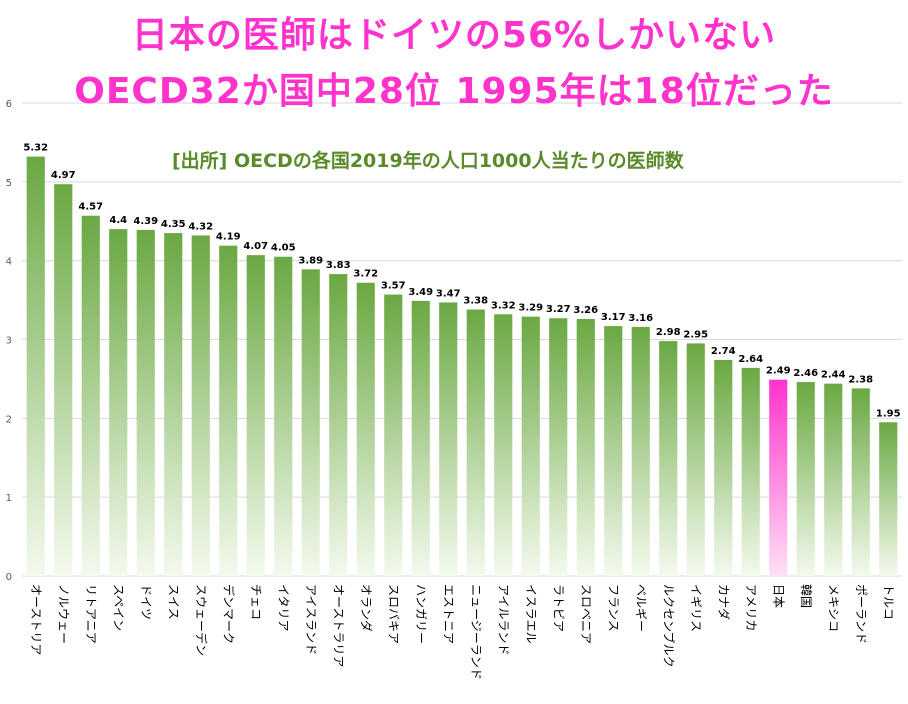 This screenshot has width=908, height=704. What do you see at coordinates (668, 626) in the screenshot?
I see `category-label: ルクセンブルク` at bounding box center [668, 626].